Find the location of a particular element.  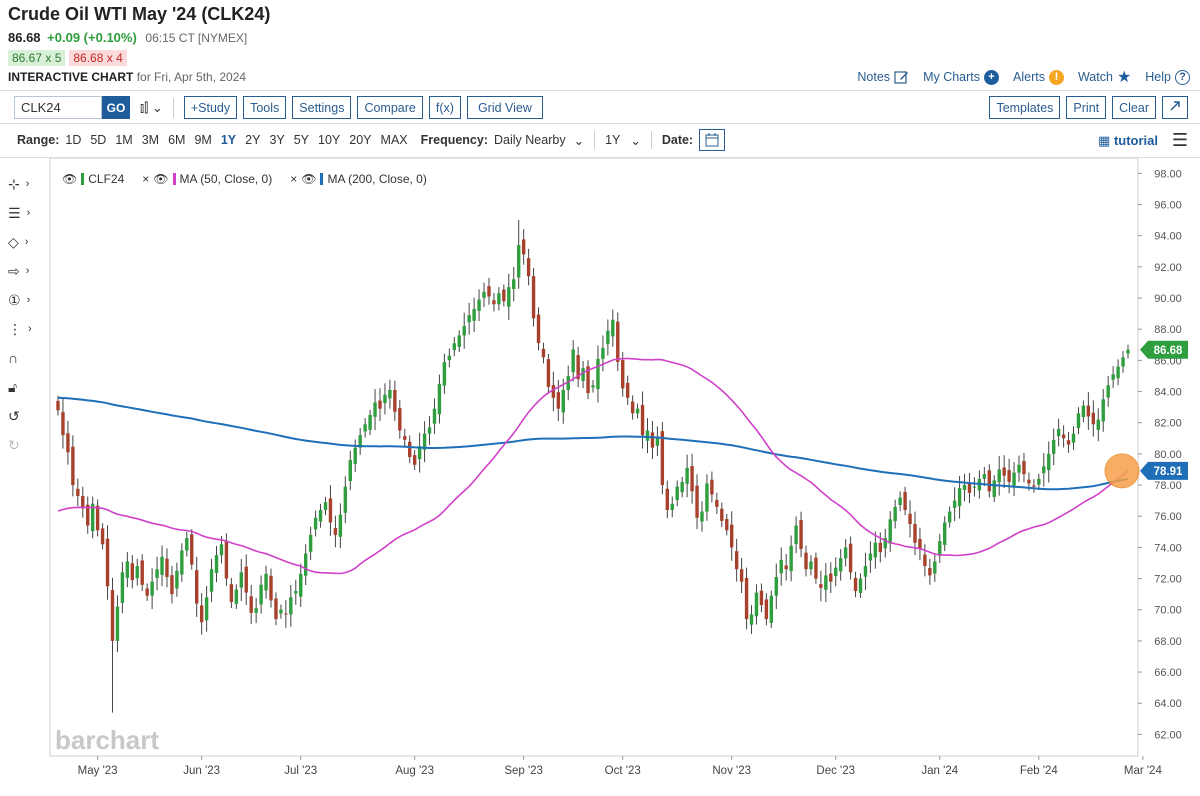

fib-tool: ☰ › is located at coordinates (26, 213).